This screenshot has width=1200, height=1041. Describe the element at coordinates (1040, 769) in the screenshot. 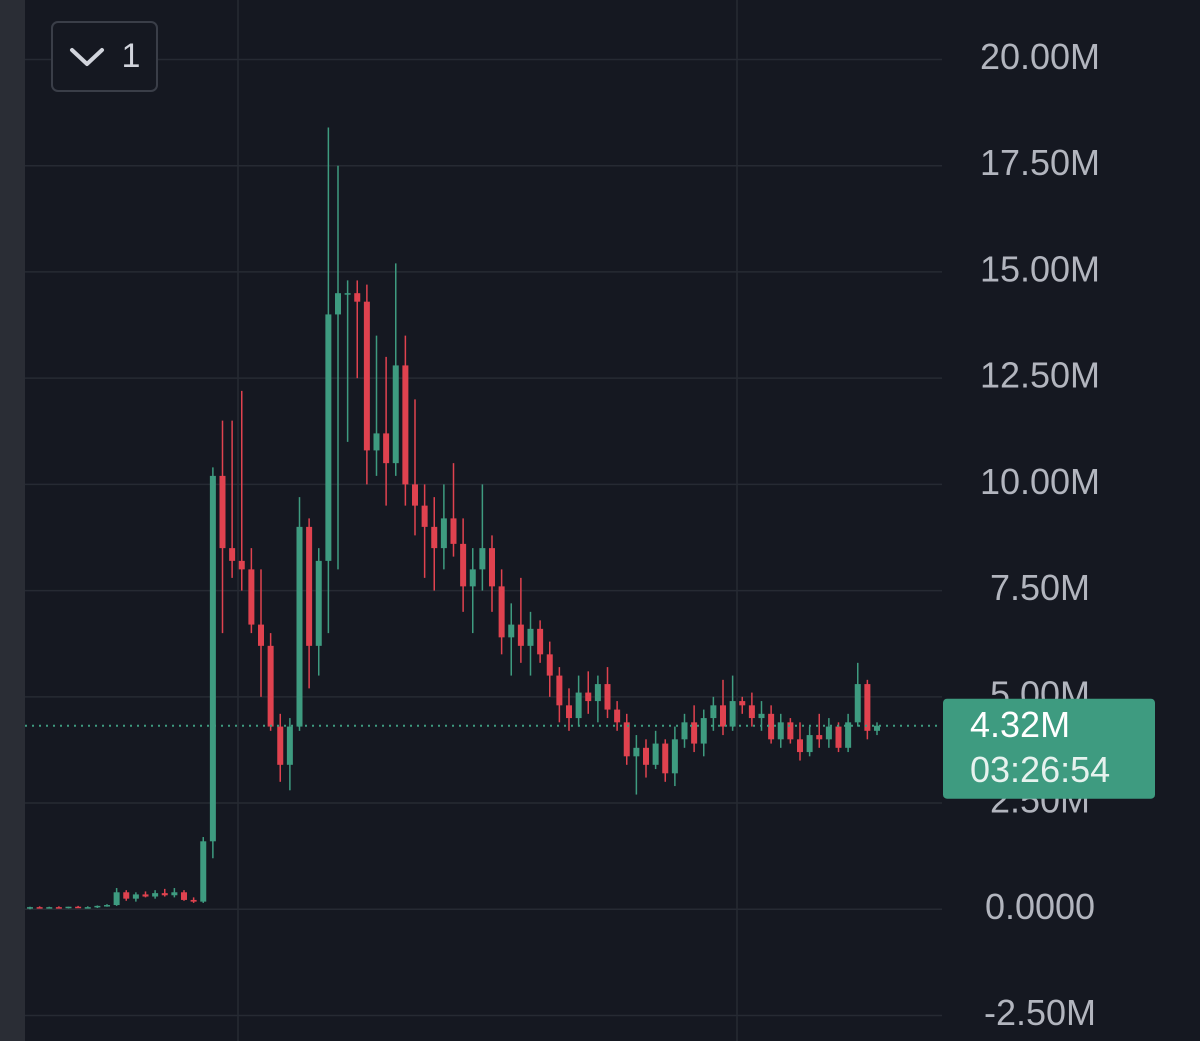

I see `countdown-label: 03:26:54` at that location.